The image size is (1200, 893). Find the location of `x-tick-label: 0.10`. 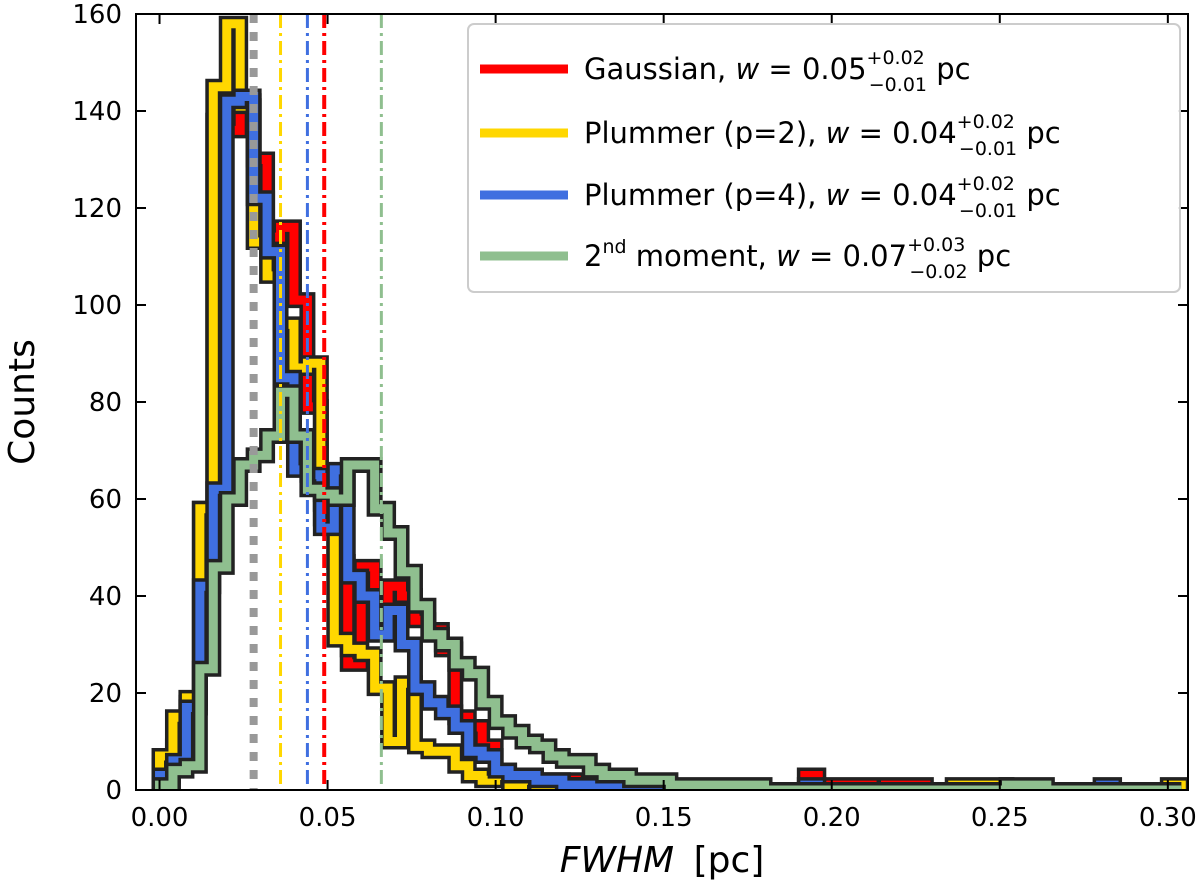

x-tick-label: 0.10 is located at coordinates (496, 818).